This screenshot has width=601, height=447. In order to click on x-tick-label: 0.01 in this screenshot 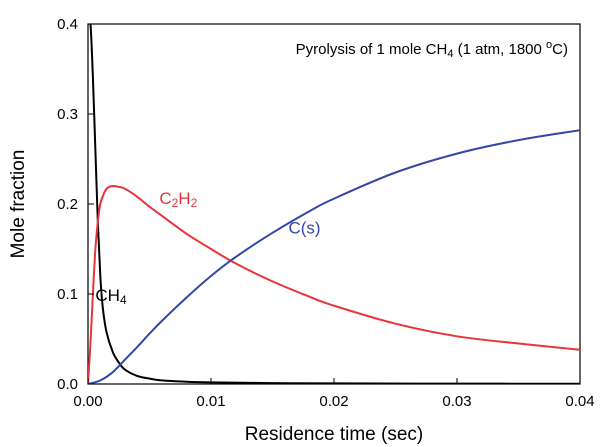, I will do `click(210, 401)`.